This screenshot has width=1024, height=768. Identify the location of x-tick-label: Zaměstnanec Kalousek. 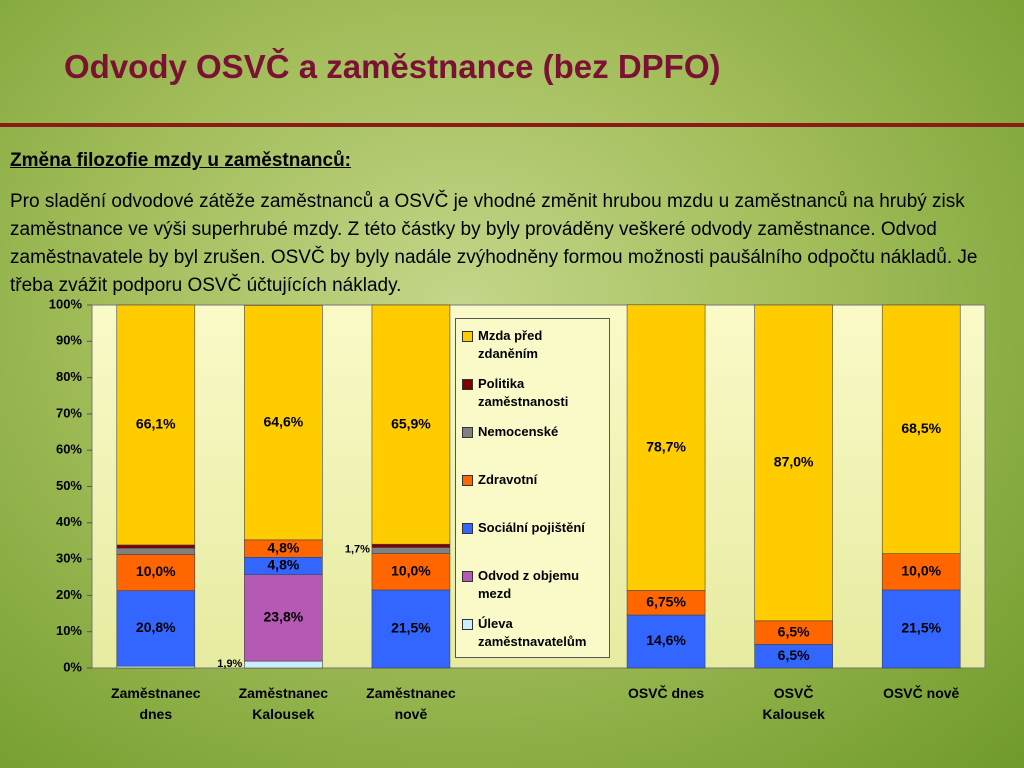
(283, 703).